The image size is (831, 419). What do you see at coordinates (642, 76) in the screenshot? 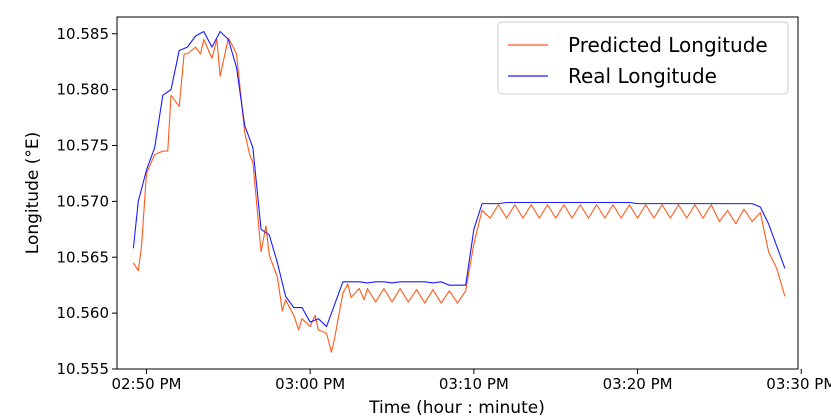
I see `legend-label-real: Real Longitude` at bounding box center [642, 76].